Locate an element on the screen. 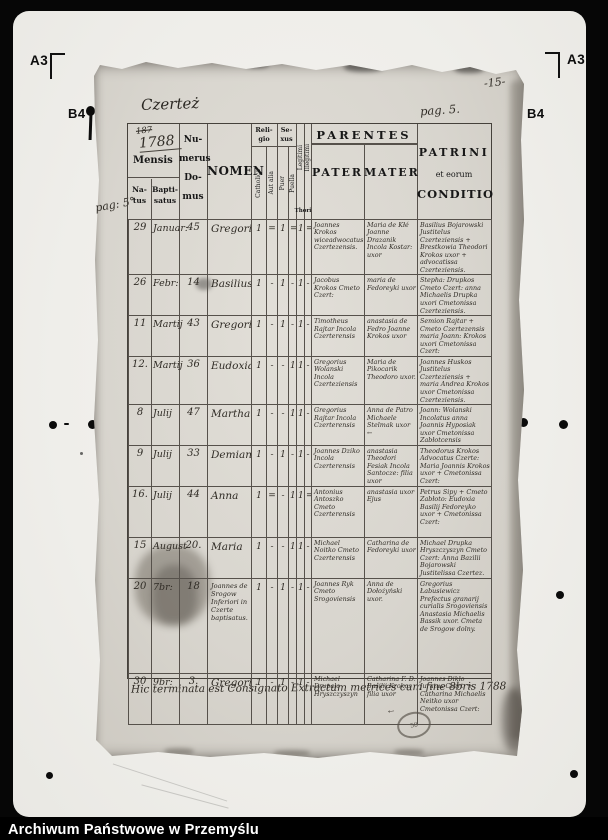 The height and width of the screenshot is (840, 608). cell-alia: = is located at coordinates (272, 511).